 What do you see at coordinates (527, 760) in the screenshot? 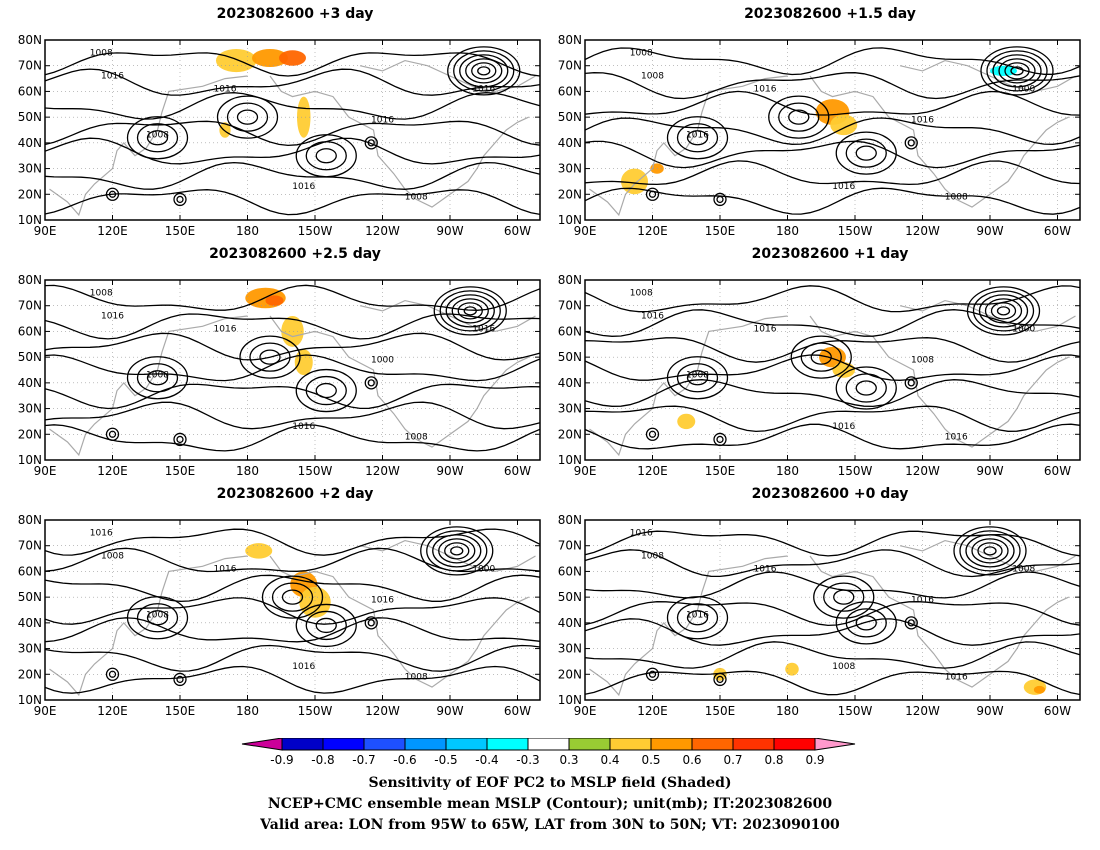
I see `colorbar-label: -0.3` at bounding box center [527, 760].